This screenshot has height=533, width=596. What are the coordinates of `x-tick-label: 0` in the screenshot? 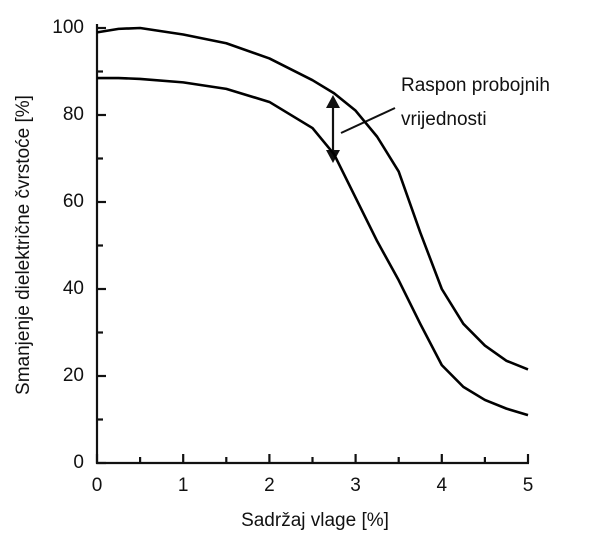 It's located at (97, 485).